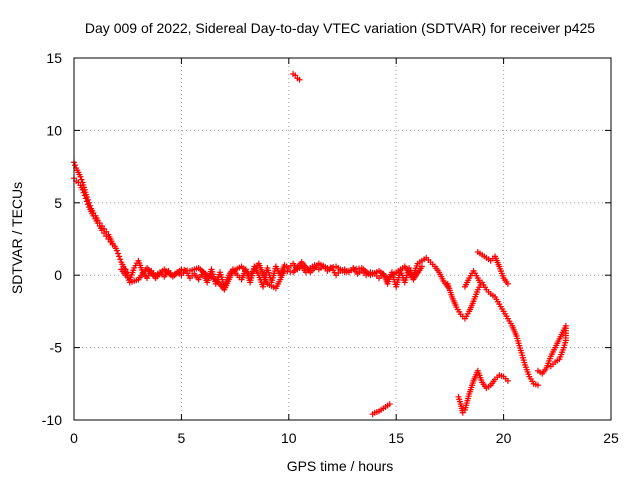  Describe the element at coordinates (54, 130) in the screenshot. I see `y-tick-label: 10` at that location.